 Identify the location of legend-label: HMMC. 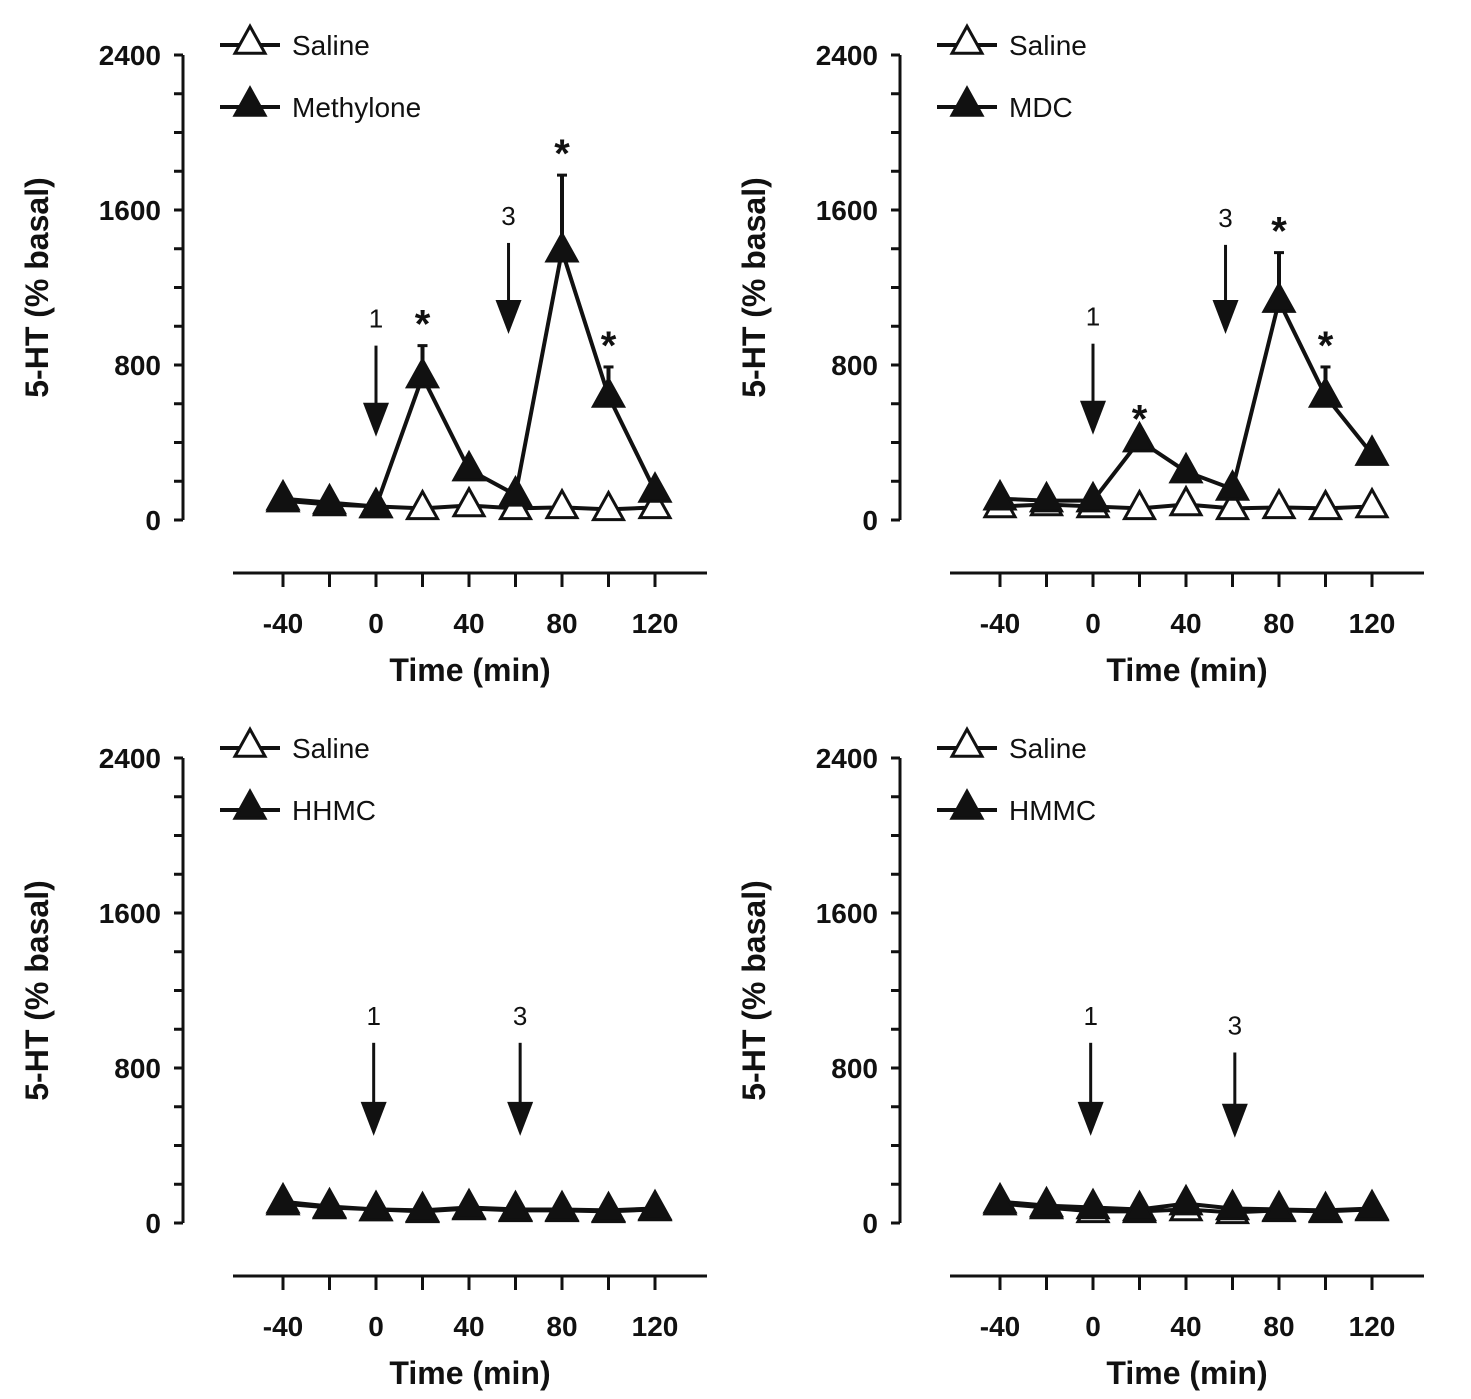
(1052, 810).